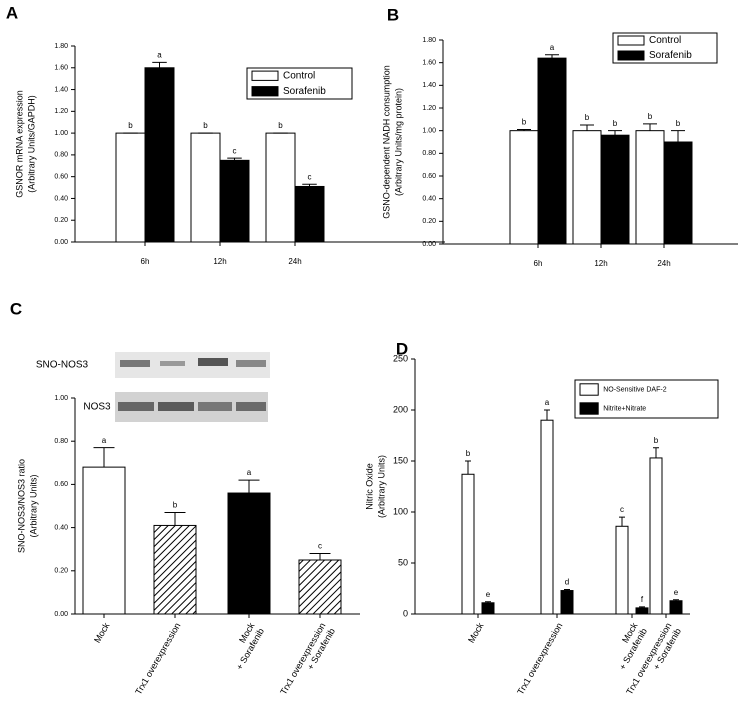 This screenshot has width=740, height=701. What do you see at coordinates (61, 398) in the screenshot?
I see `y-tick-label: 1.00` at bounding box center [61, 398].